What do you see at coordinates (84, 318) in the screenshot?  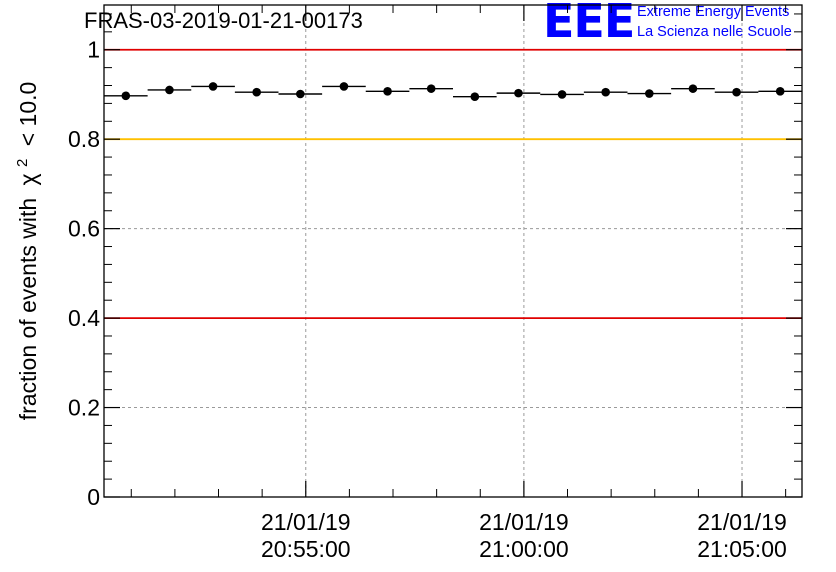 I see `y-tick-label: 0.4` at bounding box center [84, 318].